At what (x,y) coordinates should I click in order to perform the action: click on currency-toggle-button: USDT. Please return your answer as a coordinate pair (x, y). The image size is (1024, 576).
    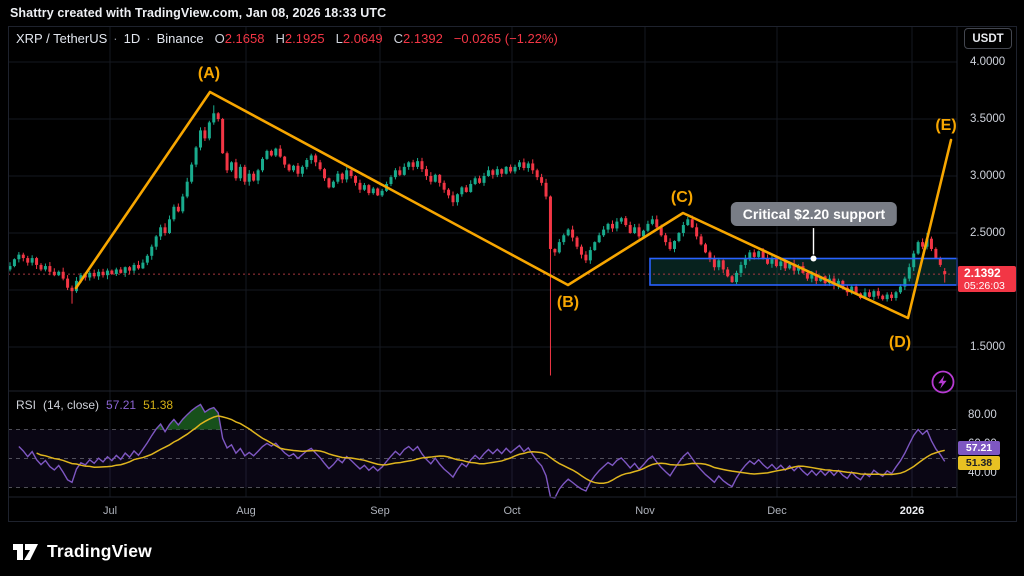
    Looking at the image, I should click on (988, 38).